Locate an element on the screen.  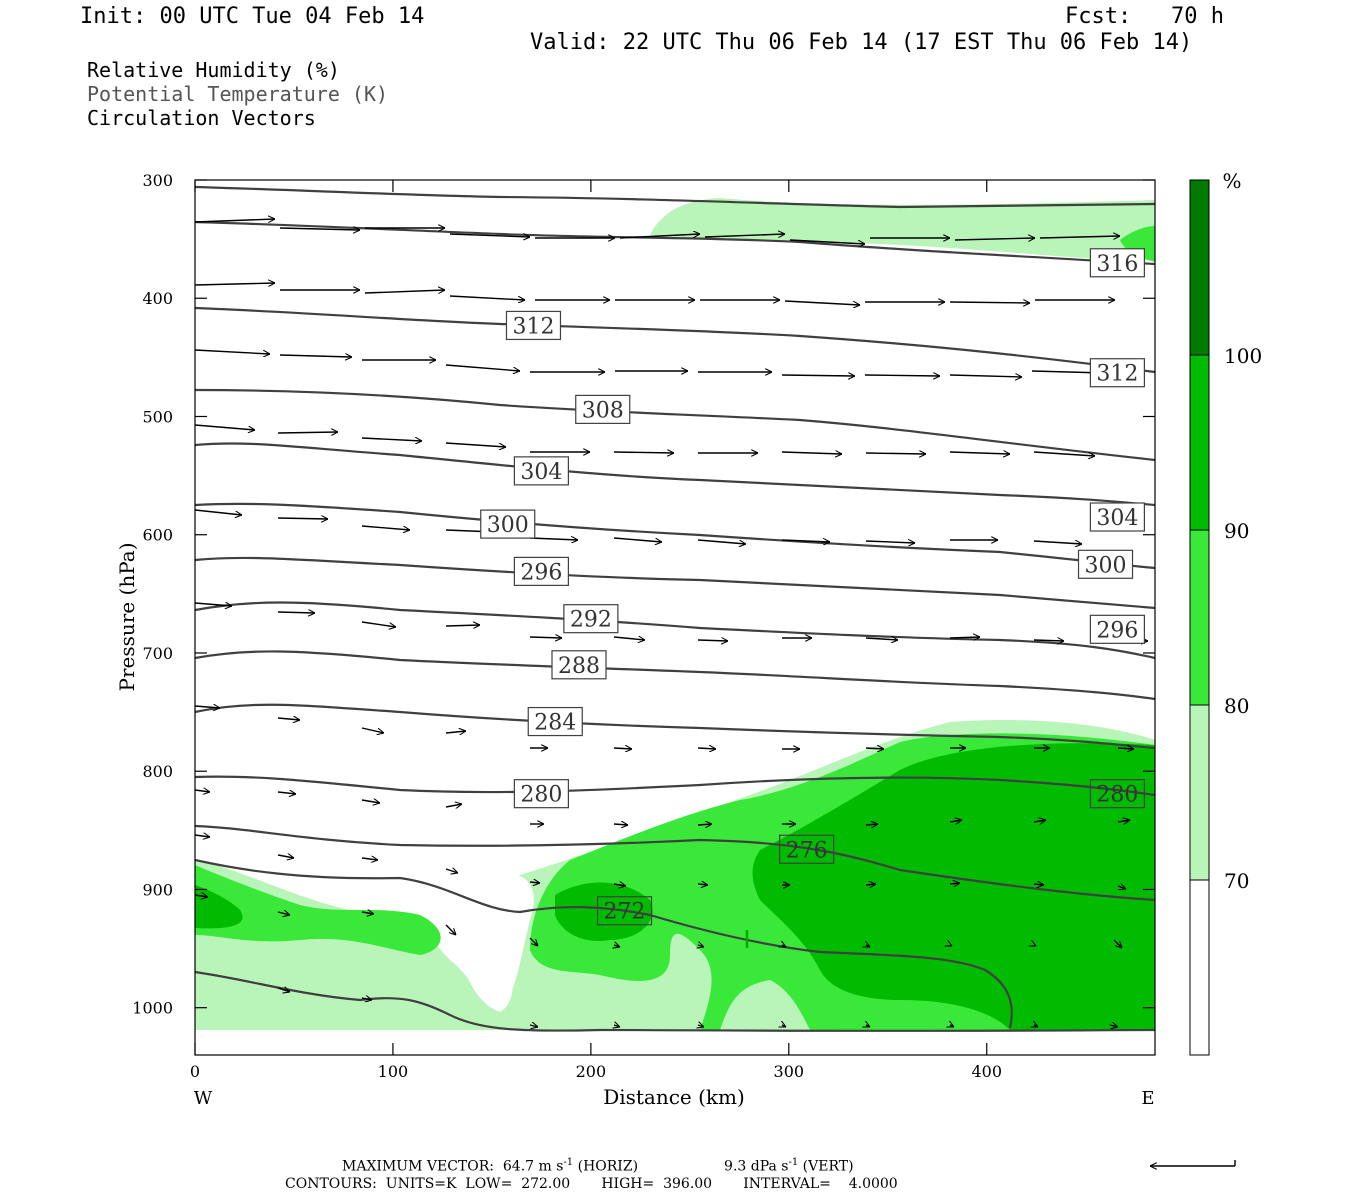
theta-label-text: 304 is located at coordinates (541, 472).